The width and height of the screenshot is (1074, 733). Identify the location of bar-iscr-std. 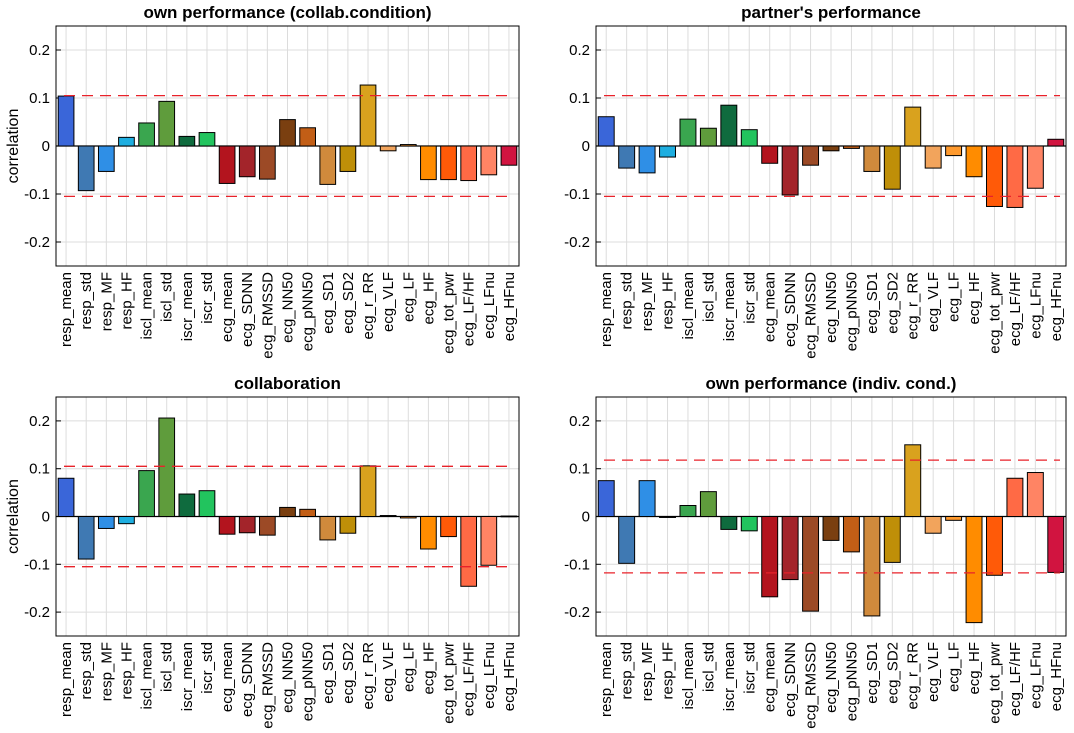
(749, 138).